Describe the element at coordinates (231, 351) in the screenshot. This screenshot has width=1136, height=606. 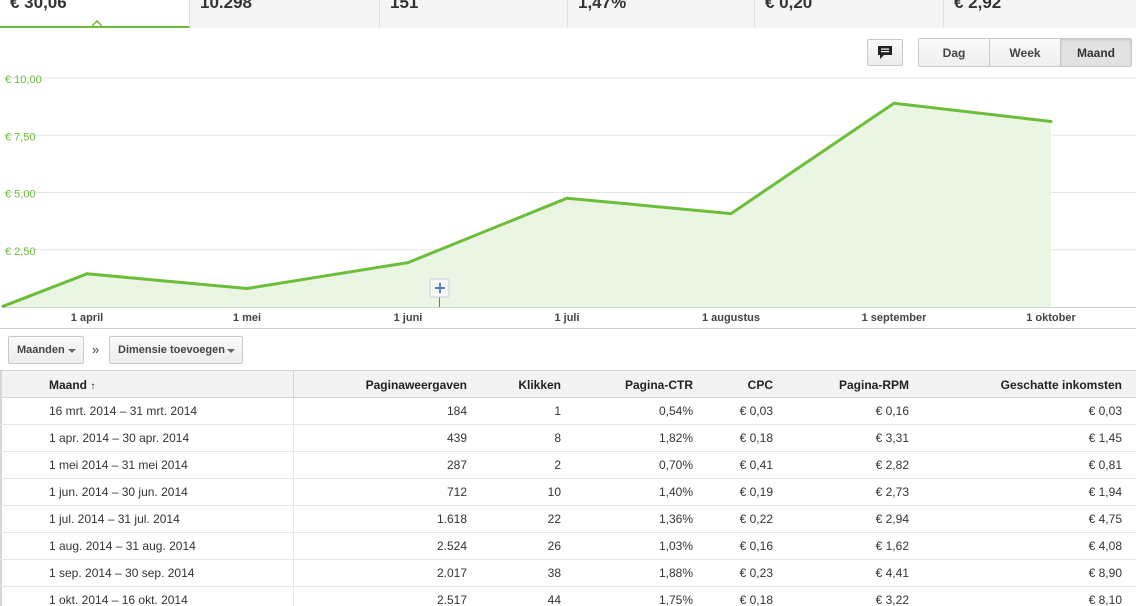
I see `chevron-down-icon` at that location.